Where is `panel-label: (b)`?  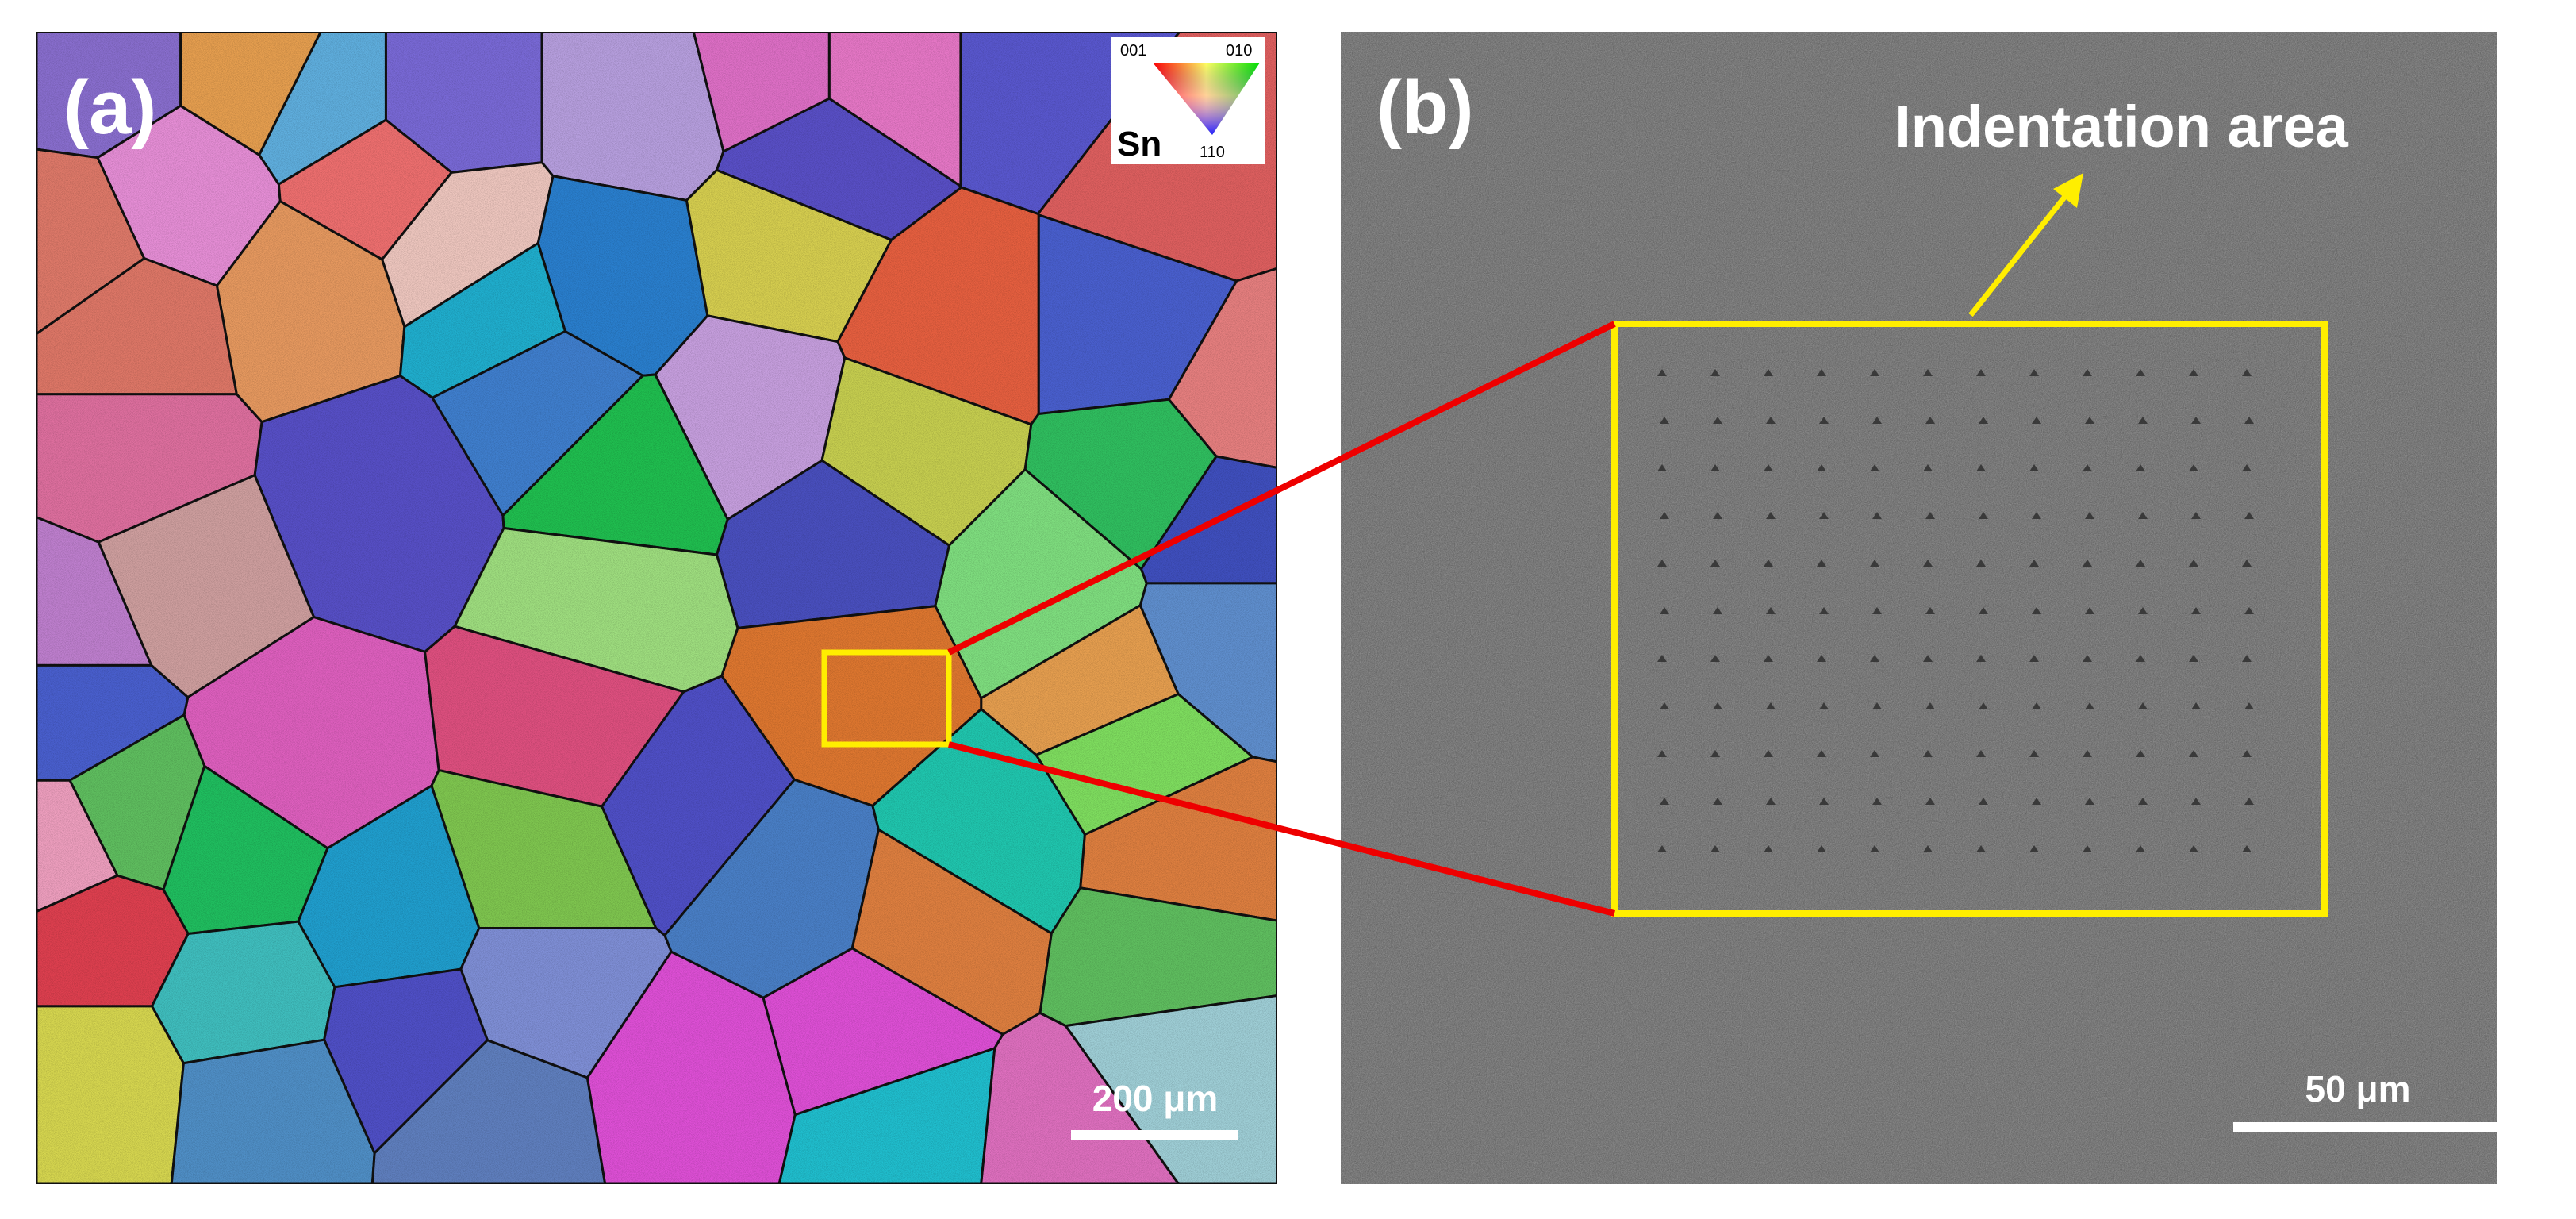
panel-label: (b) is located at coordinates (1425, 107).